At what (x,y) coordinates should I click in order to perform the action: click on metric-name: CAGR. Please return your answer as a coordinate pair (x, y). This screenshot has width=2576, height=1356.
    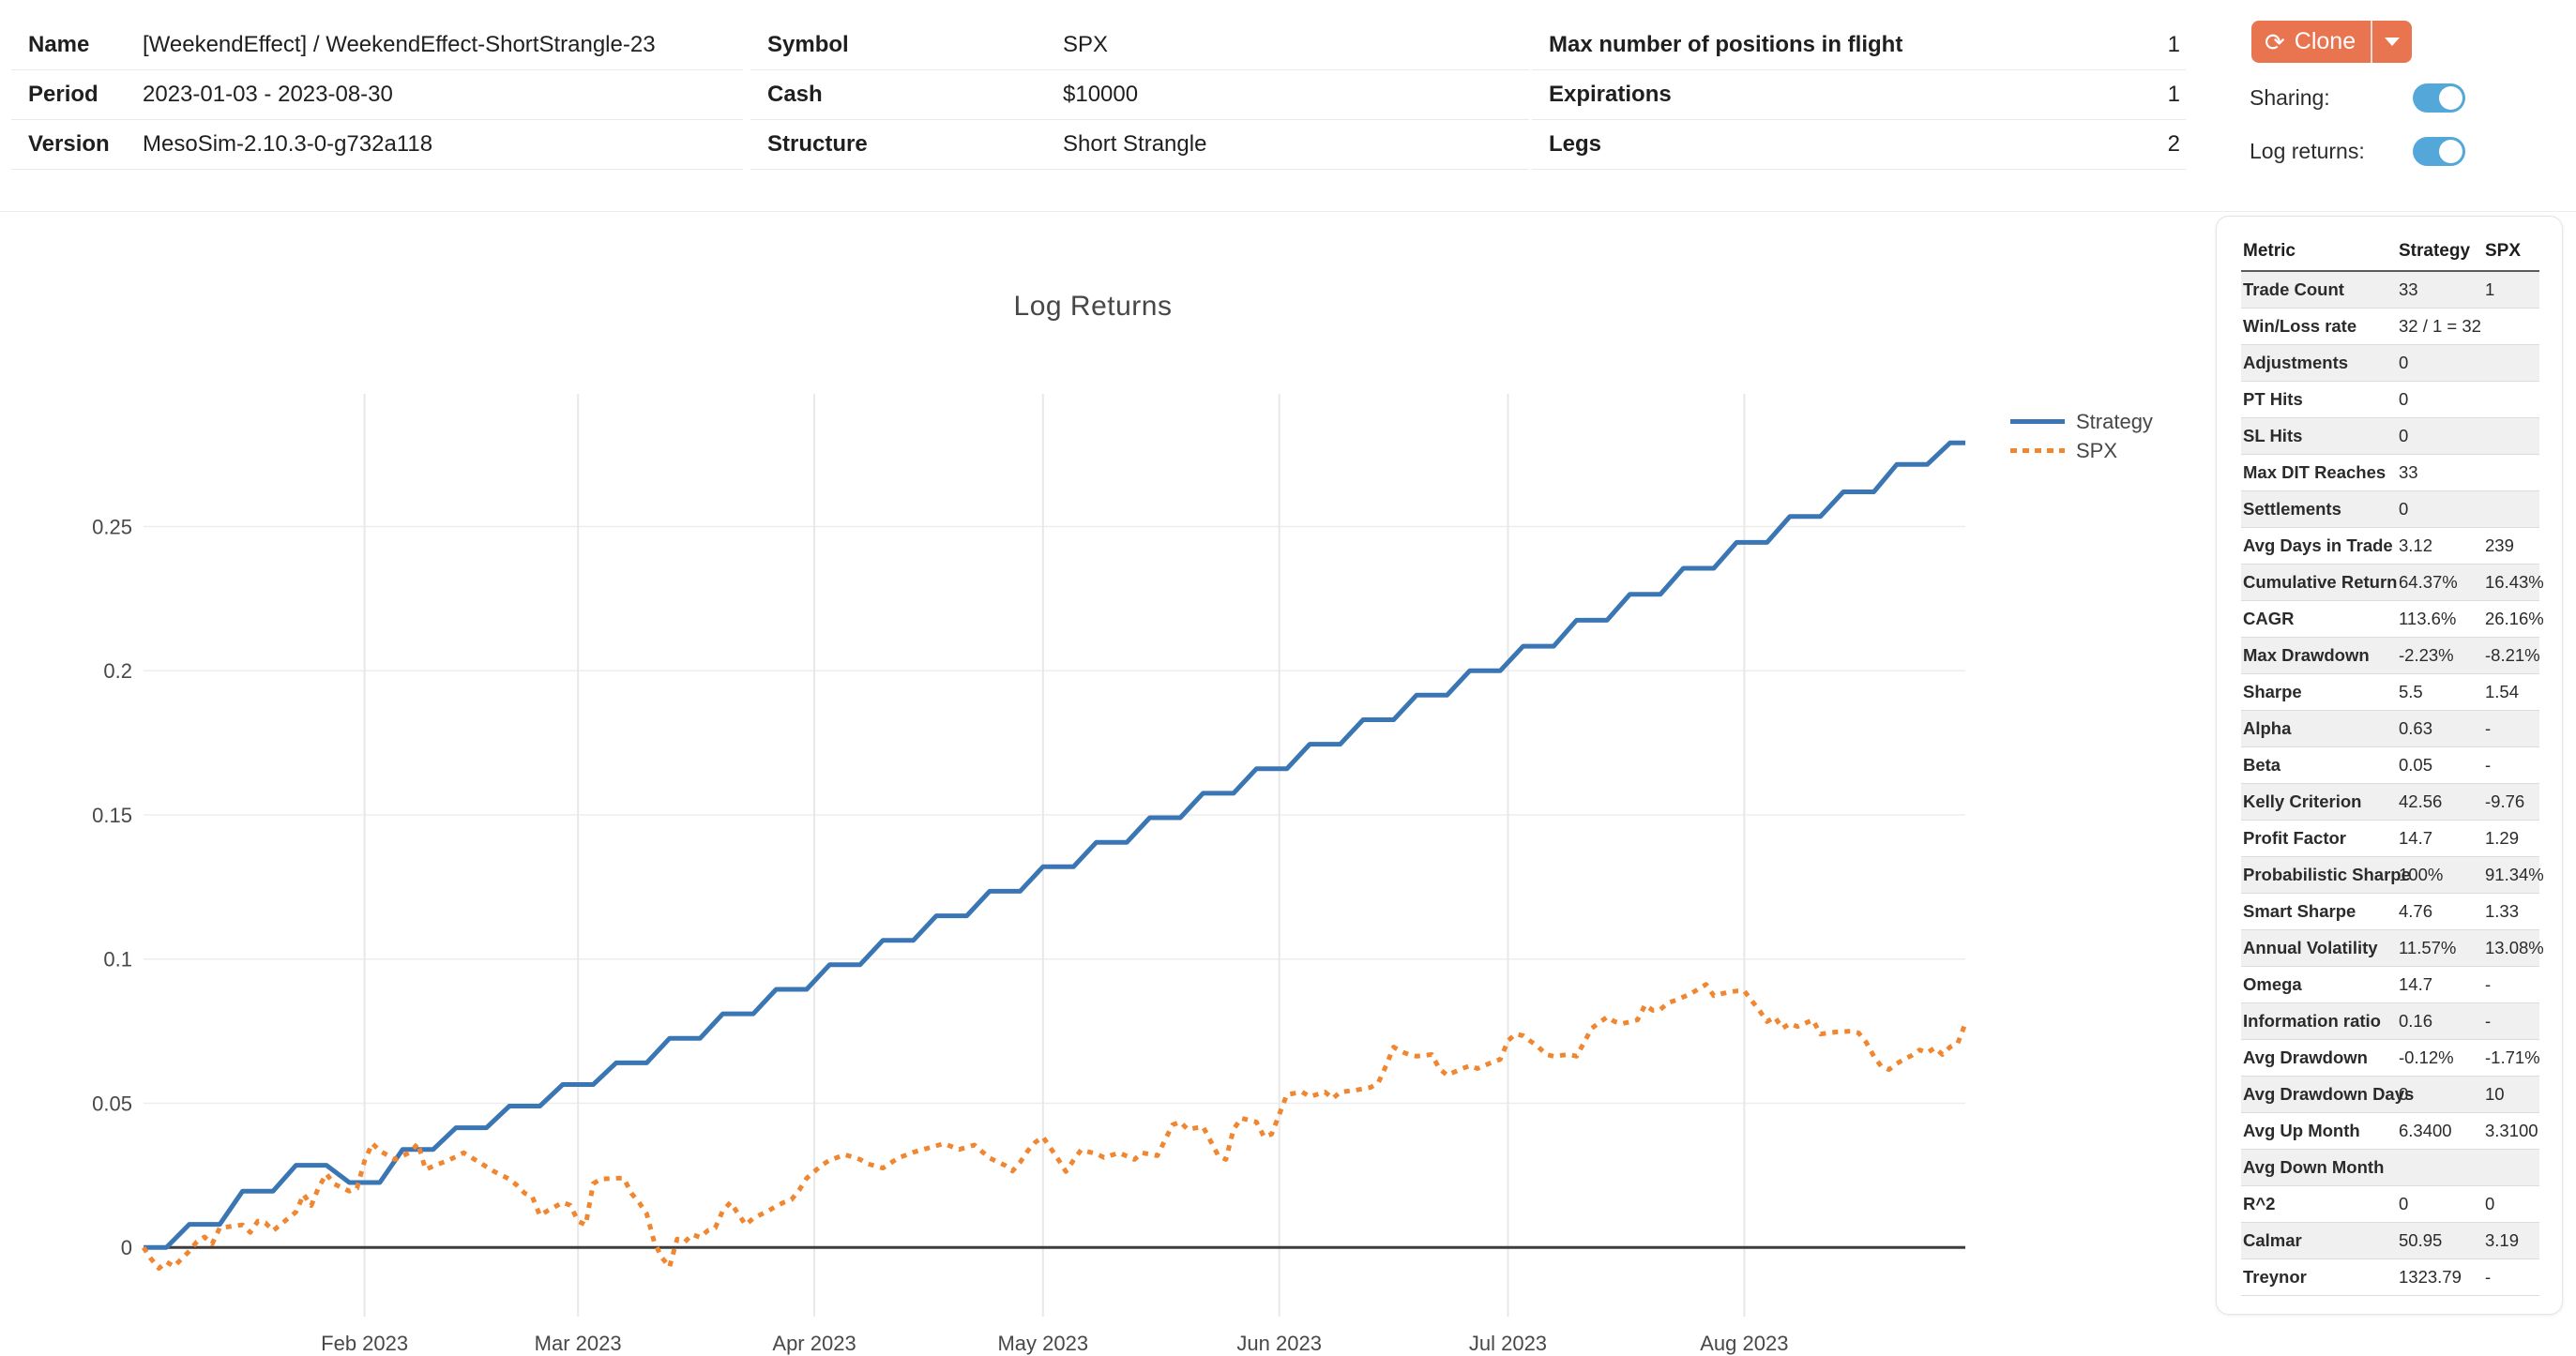
    Looking at the image, I should click on (2319, 619).